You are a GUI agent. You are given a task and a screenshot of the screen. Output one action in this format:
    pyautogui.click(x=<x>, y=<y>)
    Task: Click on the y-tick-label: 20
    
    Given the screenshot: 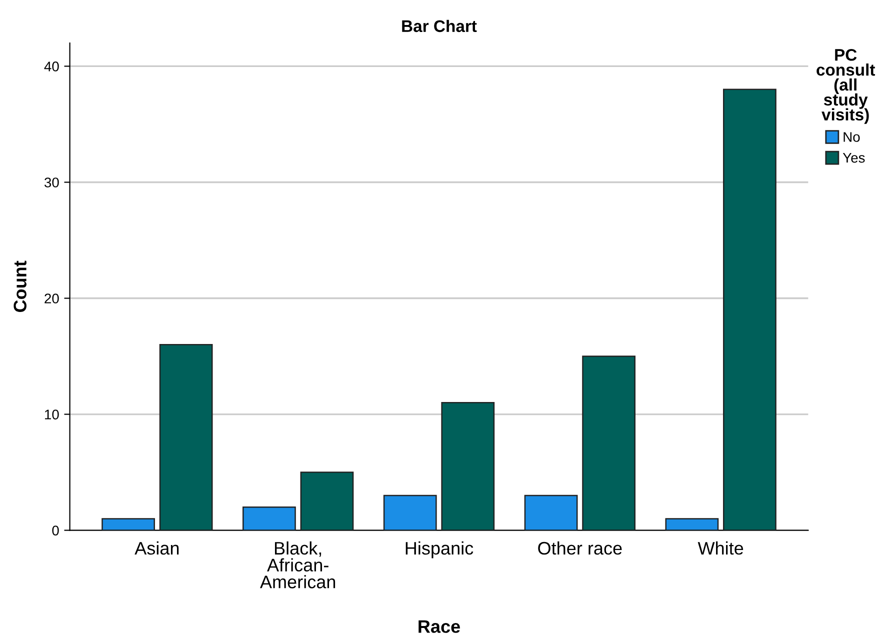 What is the action you would take?
    pyautogui.click(x=51, y=299)
    